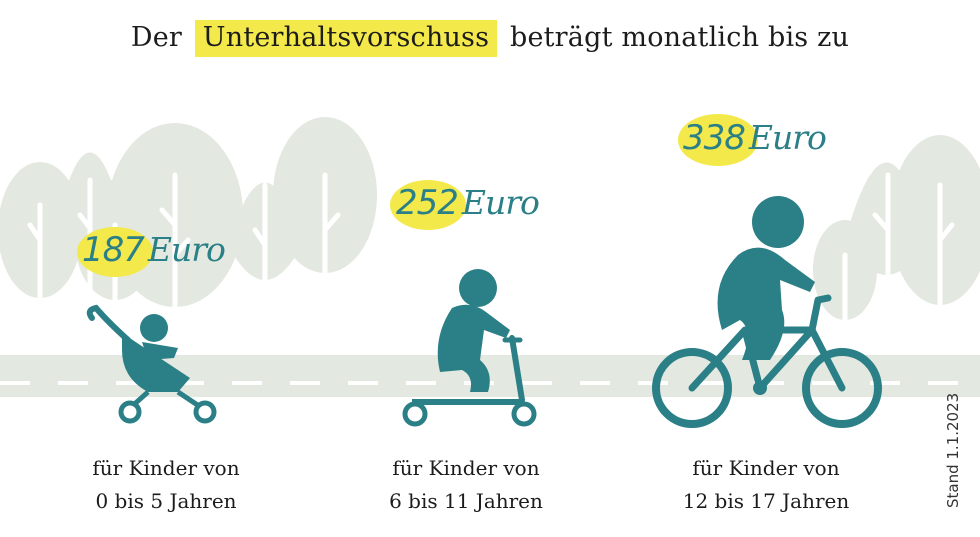  I want to click on amount-value: 252, so click(427, 203).